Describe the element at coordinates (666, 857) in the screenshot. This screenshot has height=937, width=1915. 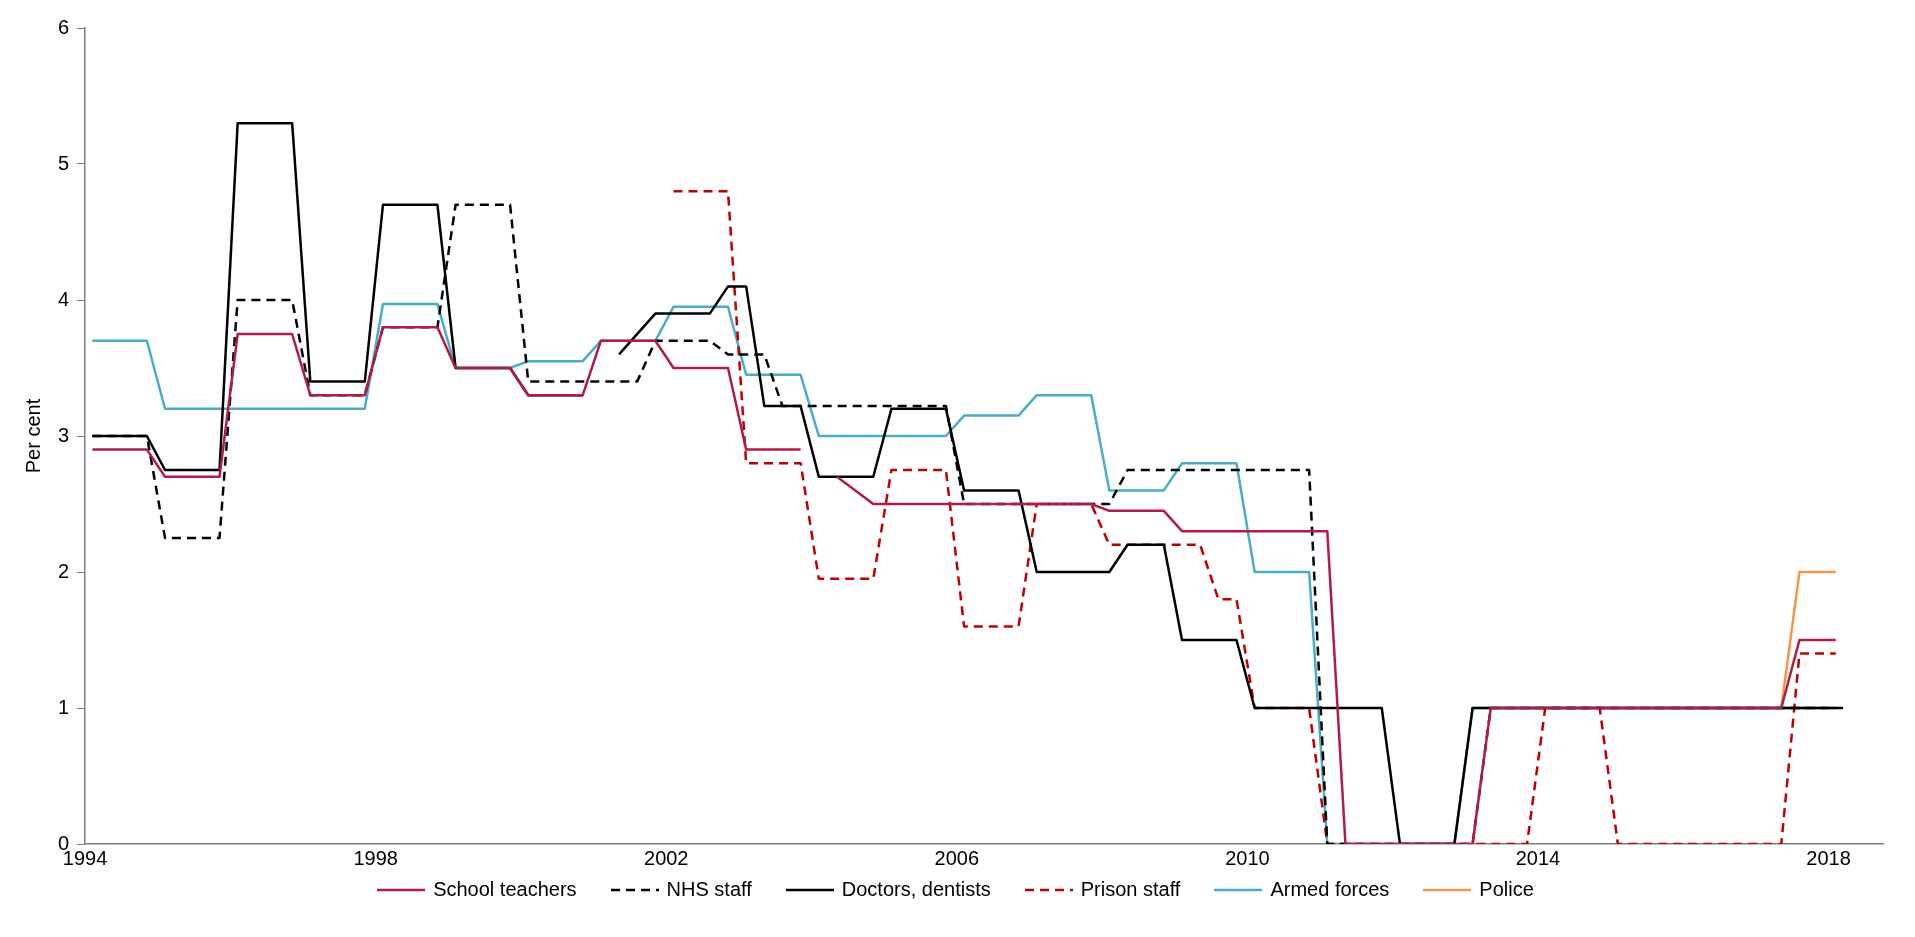
I see `x-tick-label: 2002` at that location.